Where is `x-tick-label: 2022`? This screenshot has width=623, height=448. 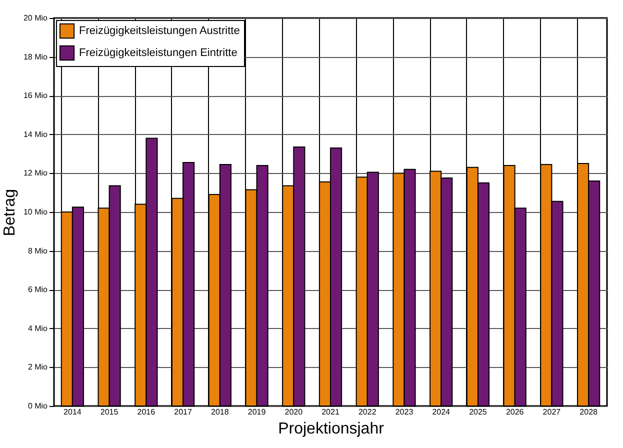 x-tick-label: 2022 is located at coordinates (367, 412).